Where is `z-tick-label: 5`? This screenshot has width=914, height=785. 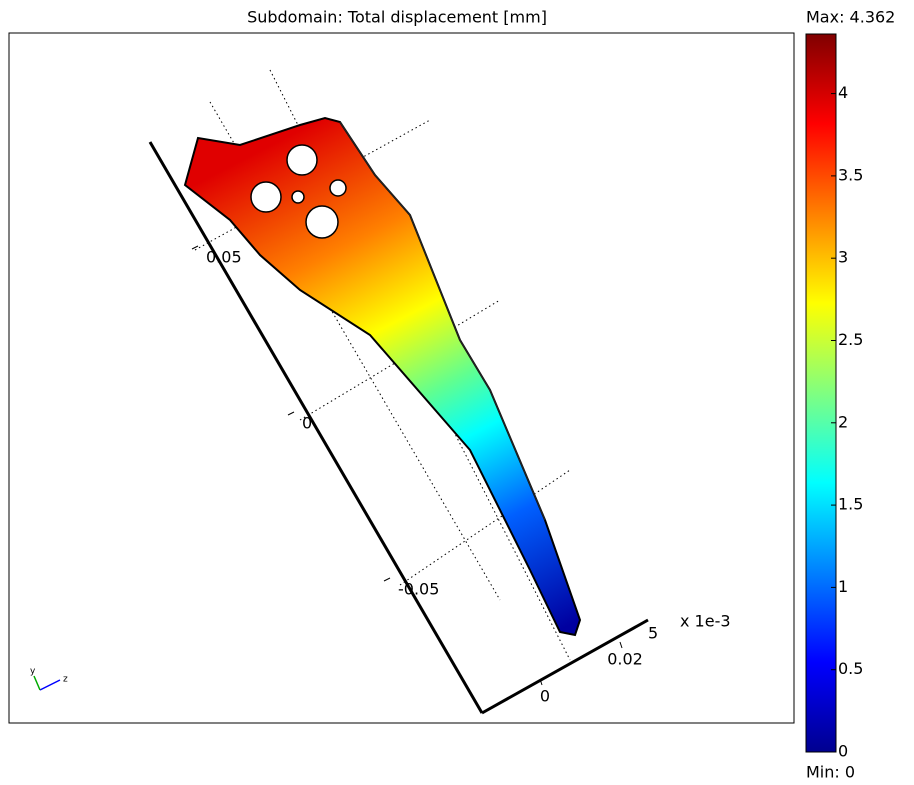 z-tick-label: 5 is located at coordinates (653, 633).